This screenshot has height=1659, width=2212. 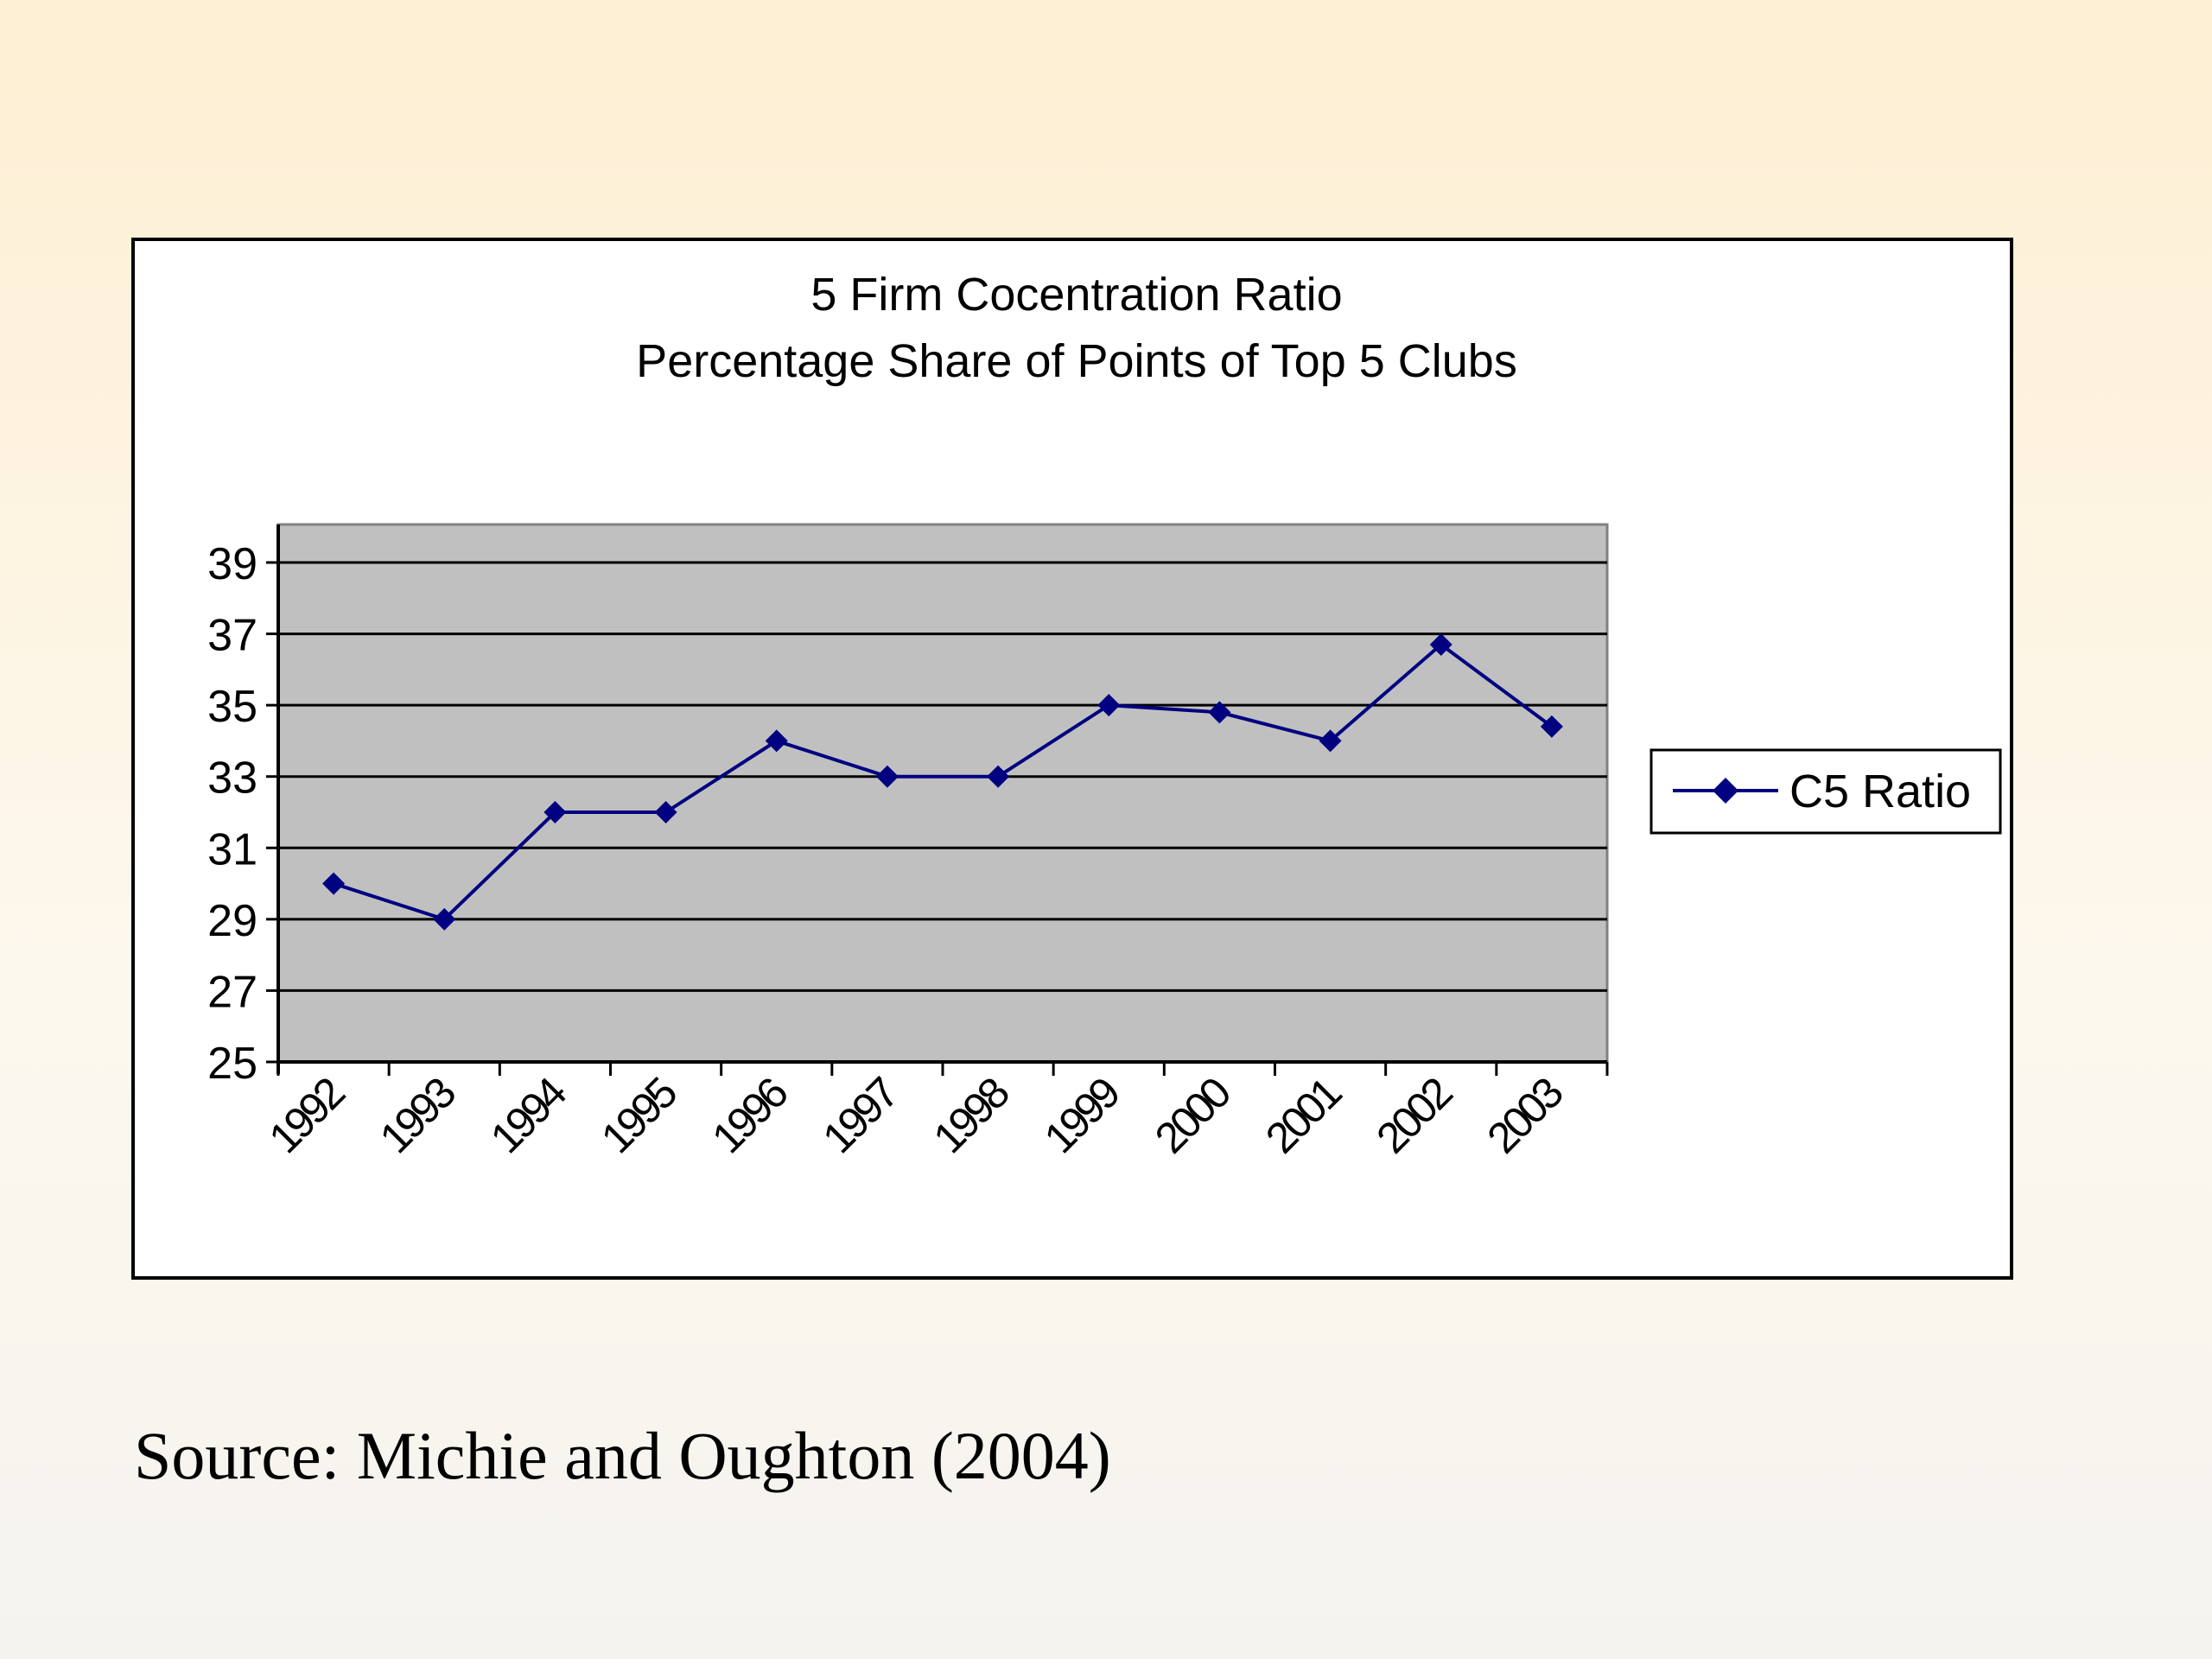 I want to click on series-line, so click(x=943, y=782).